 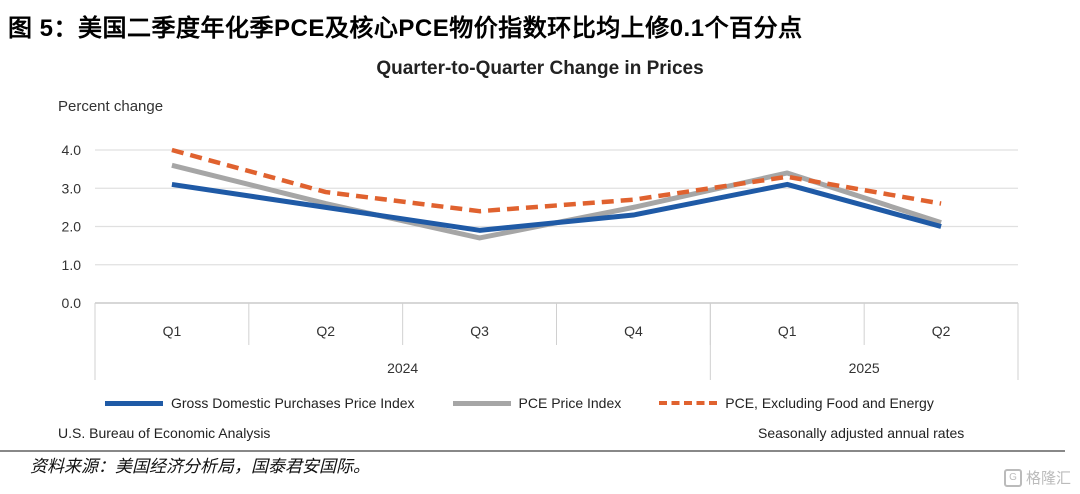 What do you see at coordinates (72, 227) in the screenshot?
I see `y-tick-label: 2.0` at bounding box center [72, 227].